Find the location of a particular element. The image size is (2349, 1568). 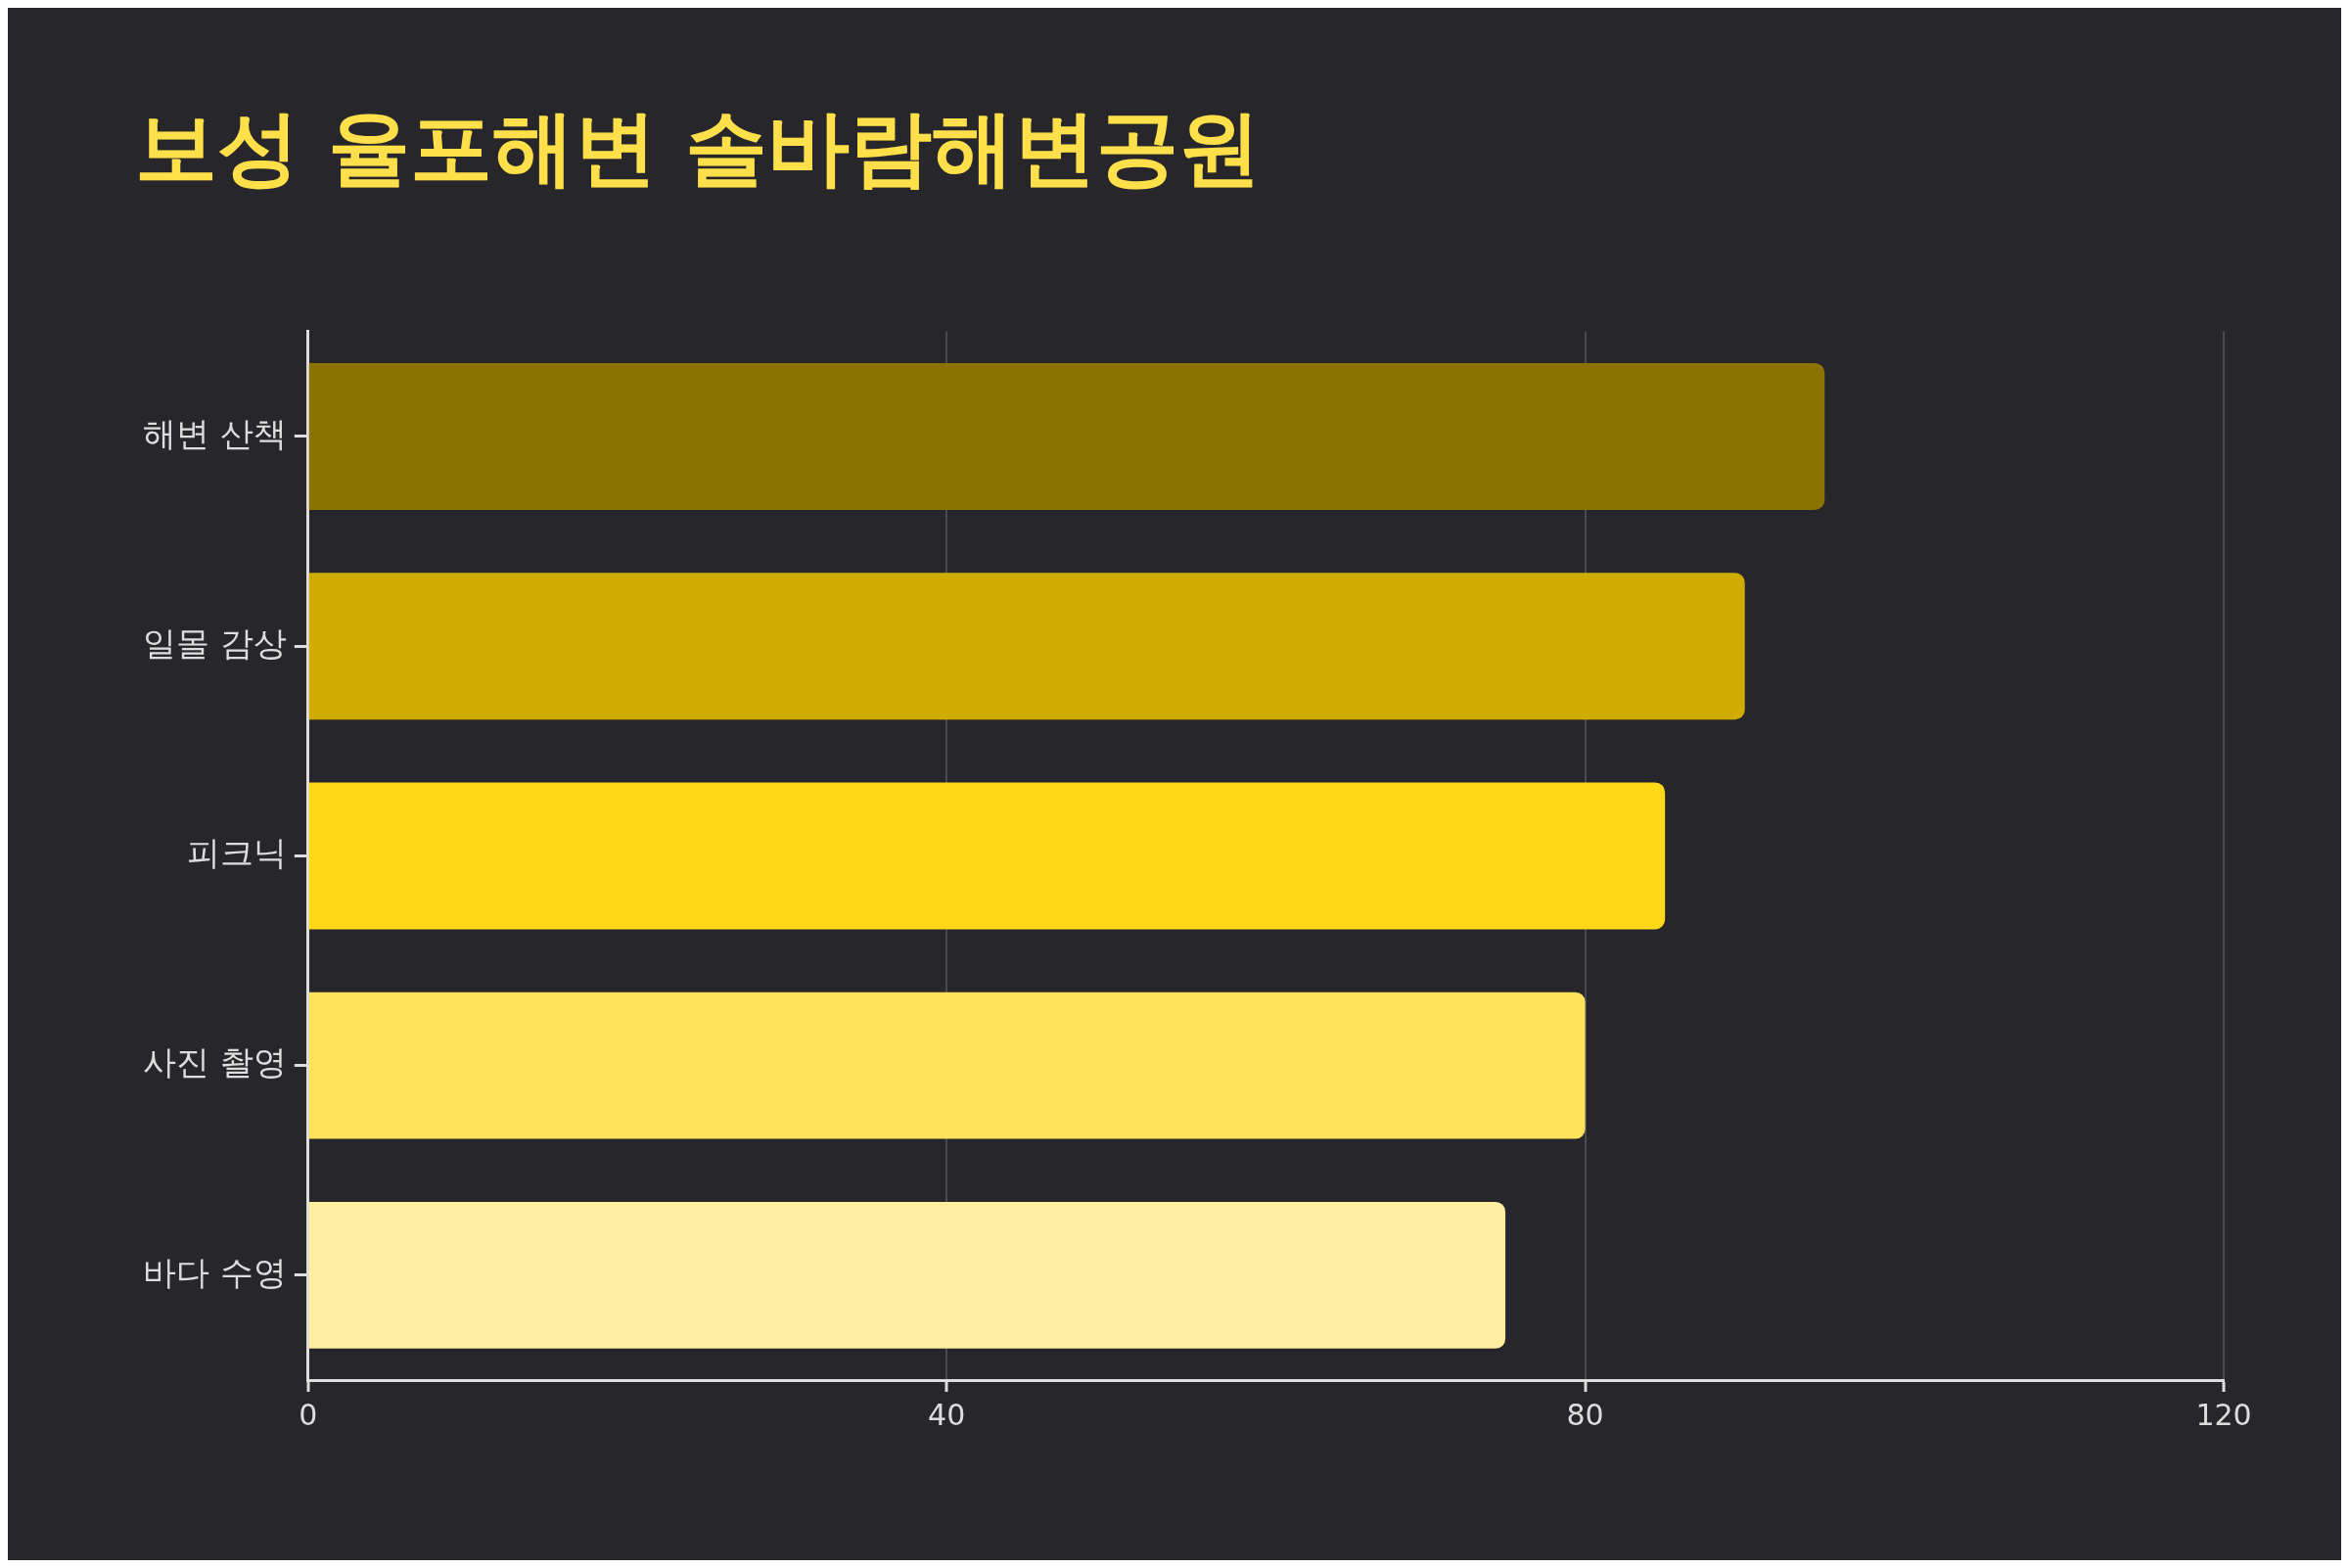

x-tick-label: 40 is located at coordinates (947, 1414).